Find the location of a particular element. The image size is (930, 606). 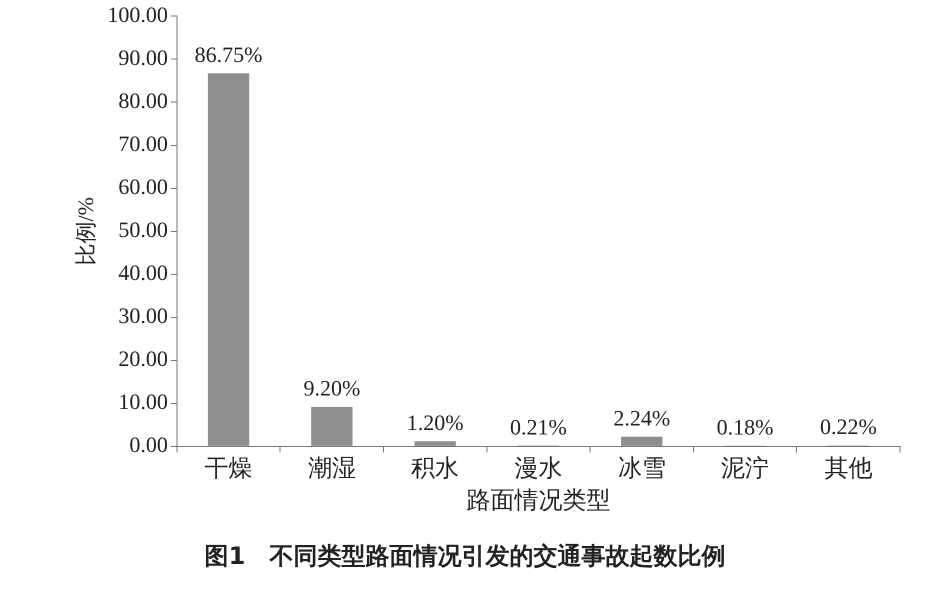

y-tick-label: 20.00 is located at coordinates (143, 359).